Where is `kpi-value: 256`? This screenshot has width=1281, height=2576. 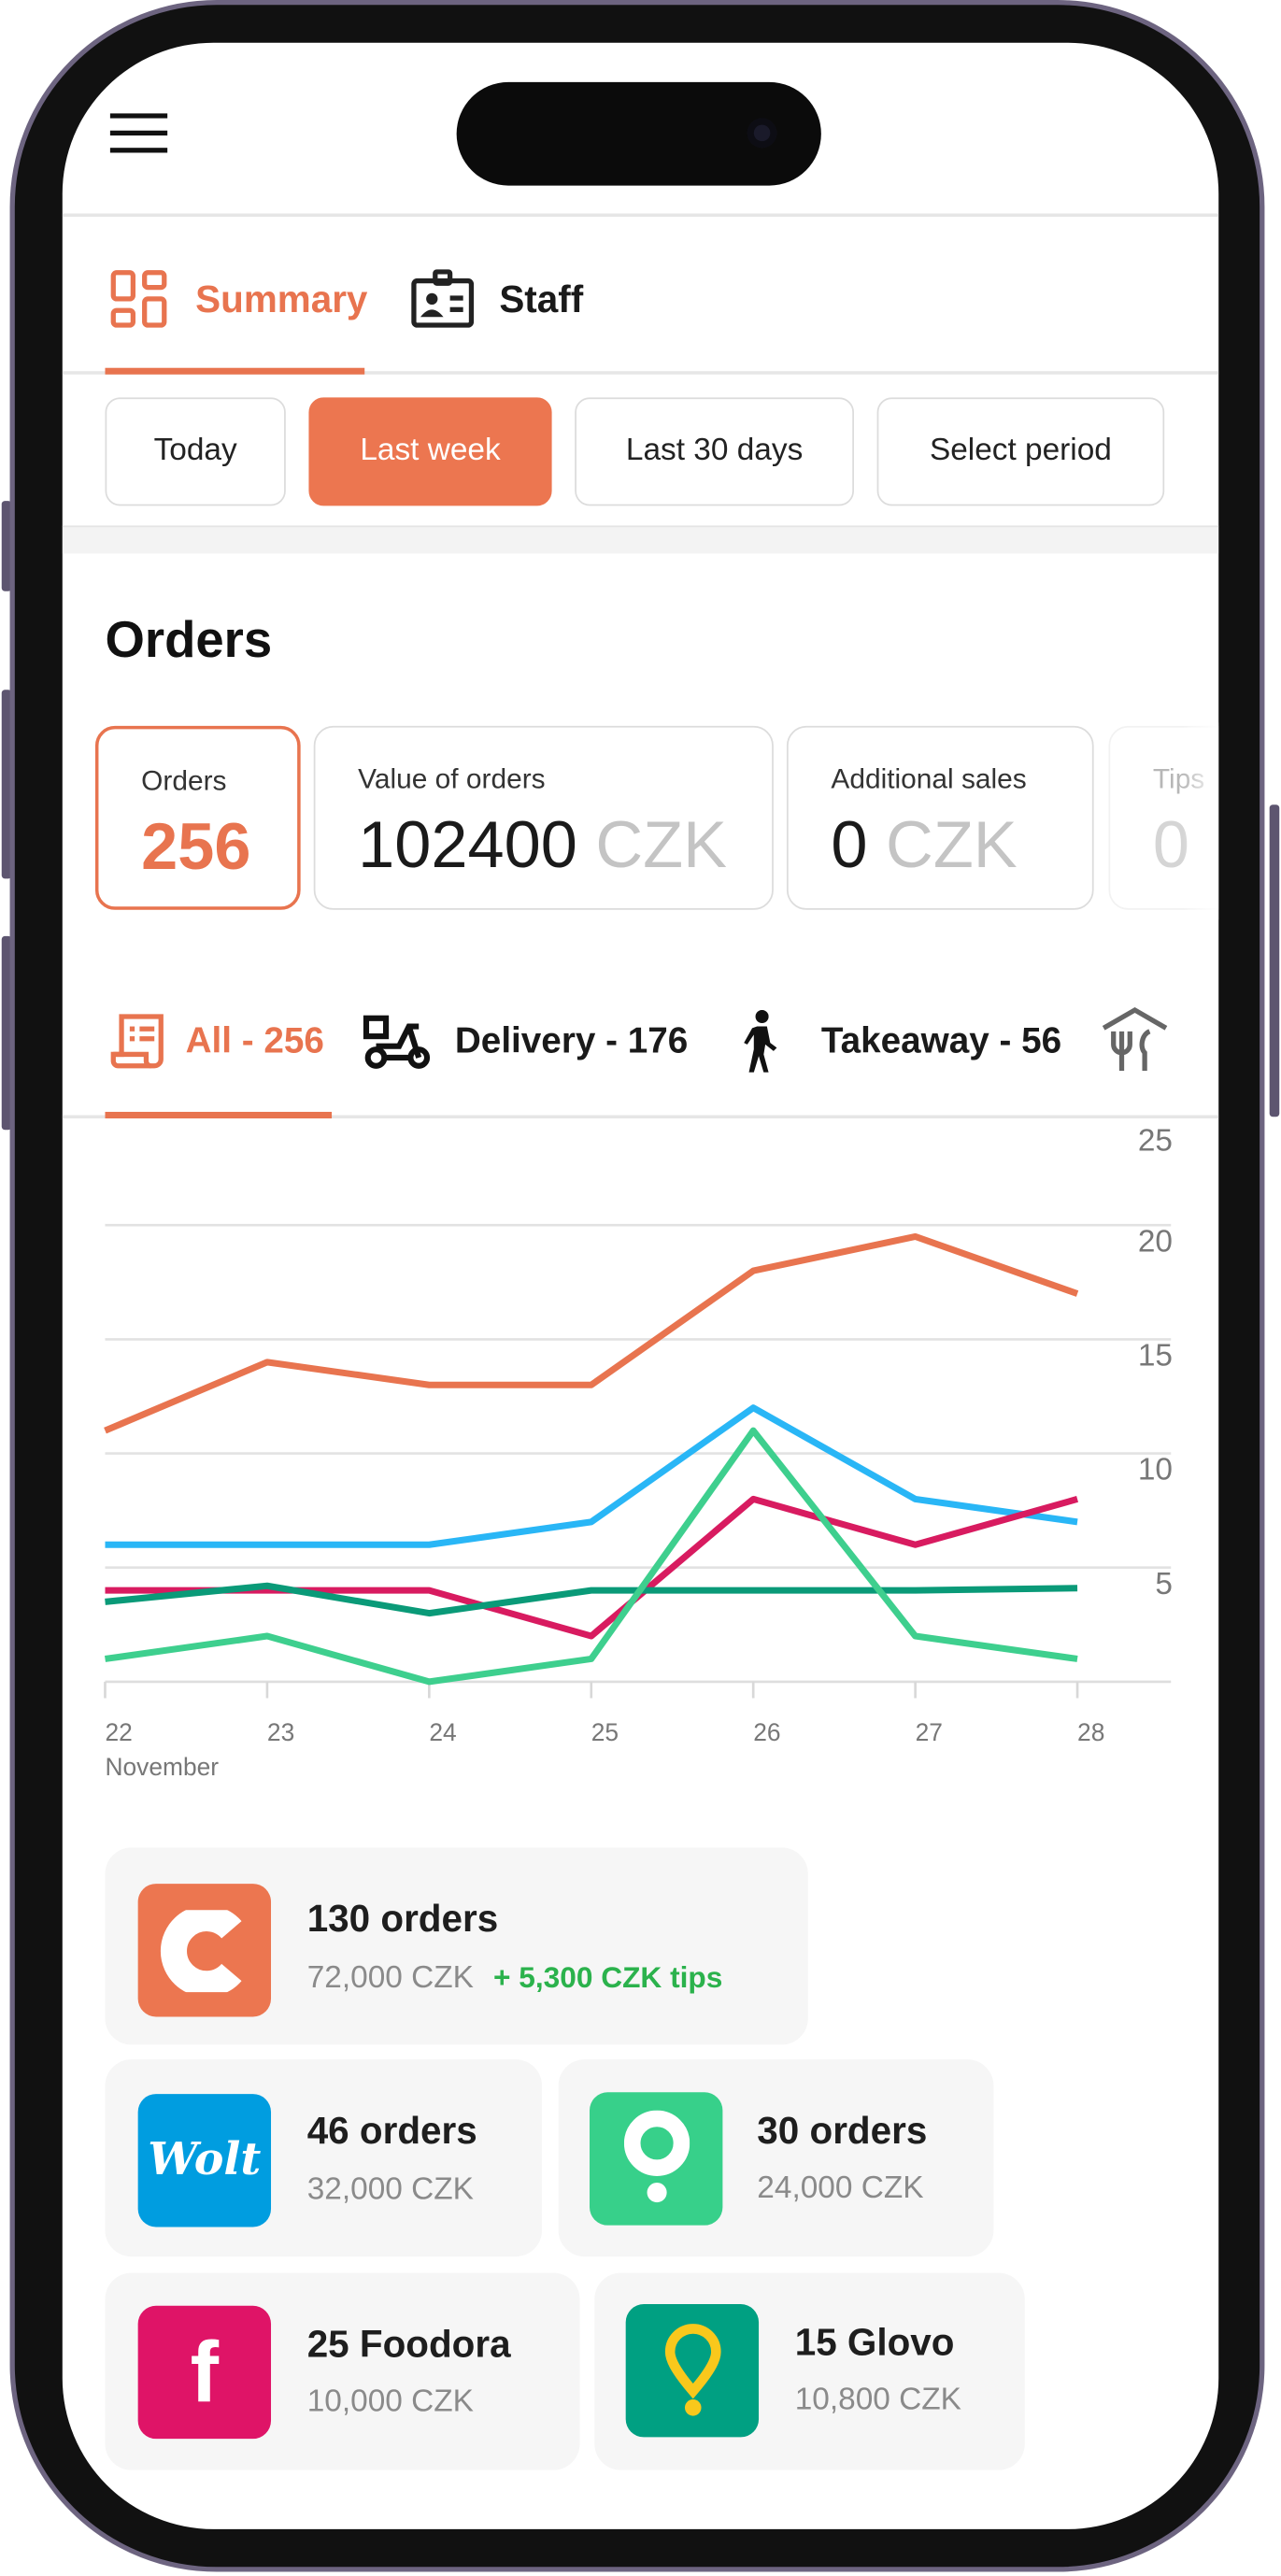
kpi-value: 256 is located at coordinates (196, 848).